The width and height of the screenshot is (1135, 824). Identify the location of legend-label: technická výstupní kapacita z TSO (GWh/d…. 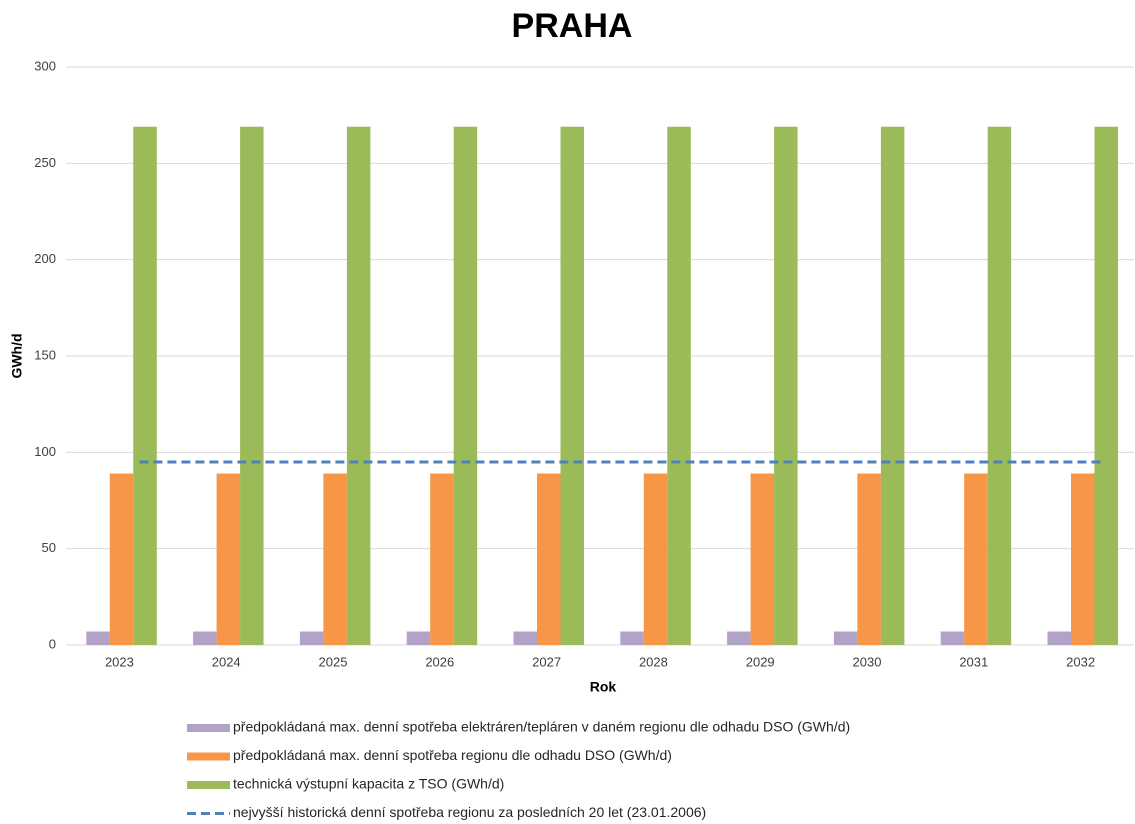
(368, 784).